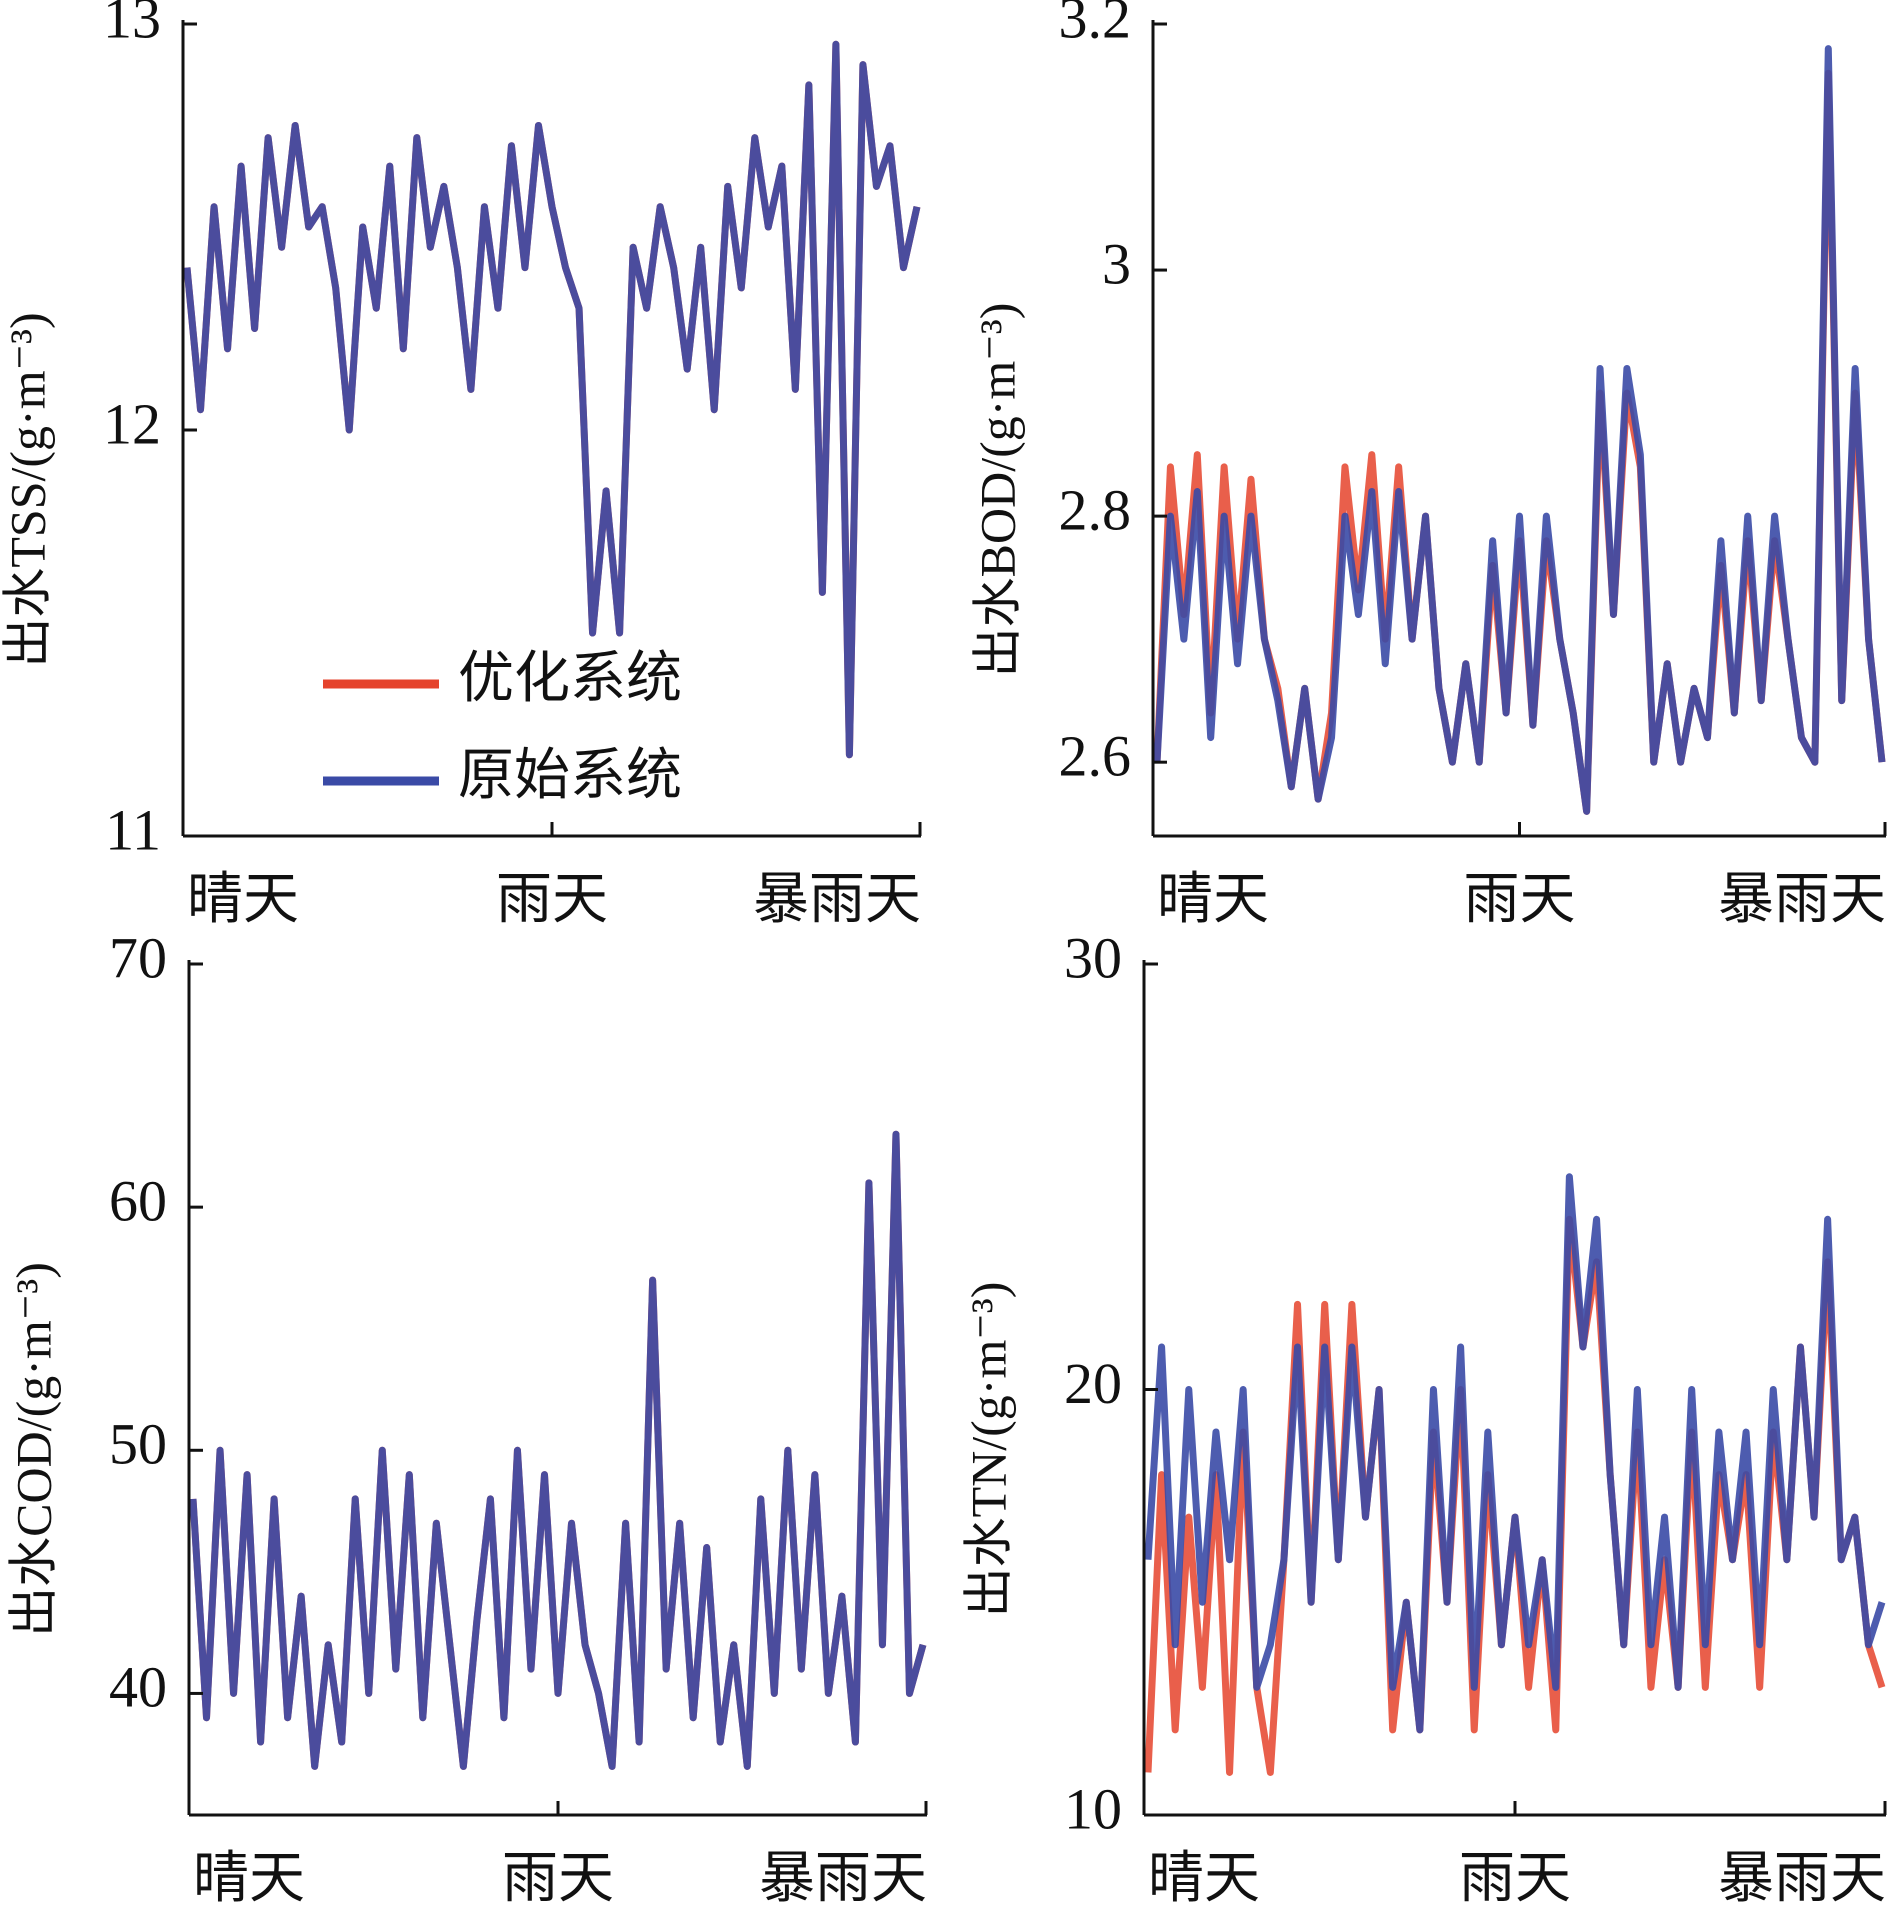 This screenshot has height=1913, width=1890. I want to click on y-tick-label: 13, so click(132, 25).